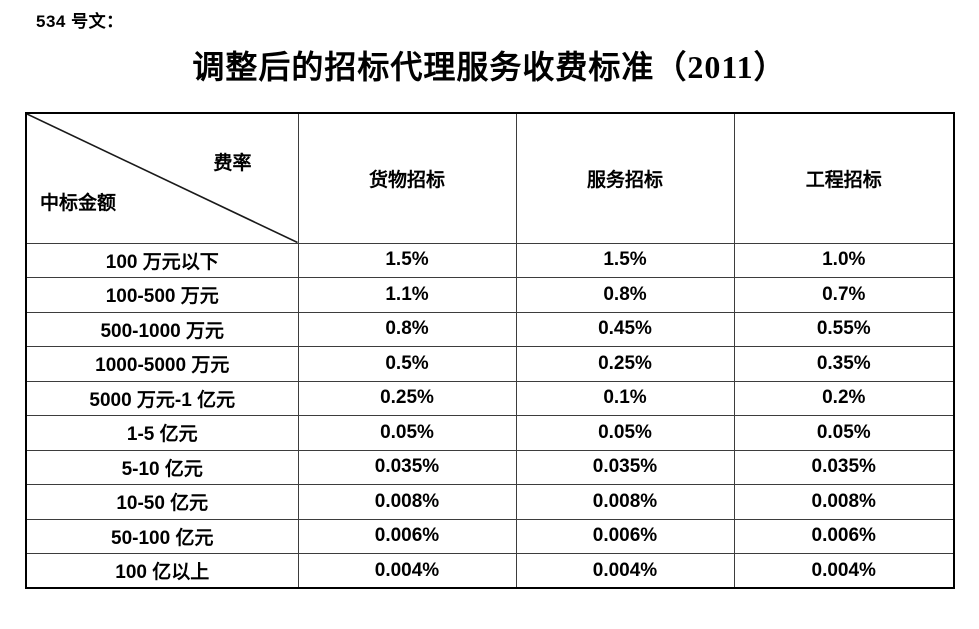 This screenshot has height=629, width=979. What do you see at coordinates (162, 398) in the screenshot?
I see `amount-tier-cell: 5000 万元-1 亿元` at bounding box center [162, 398].